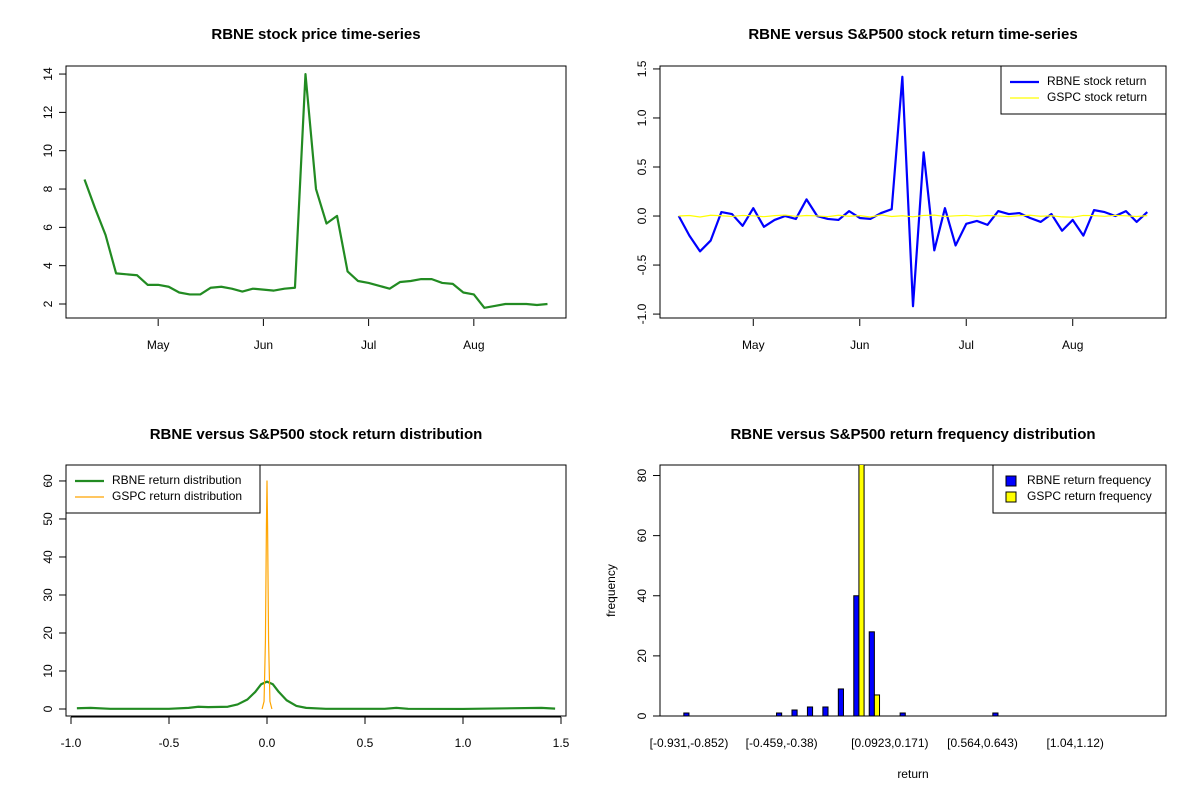  I want to click on x-tick-label: 0.0, so click(267, 743).